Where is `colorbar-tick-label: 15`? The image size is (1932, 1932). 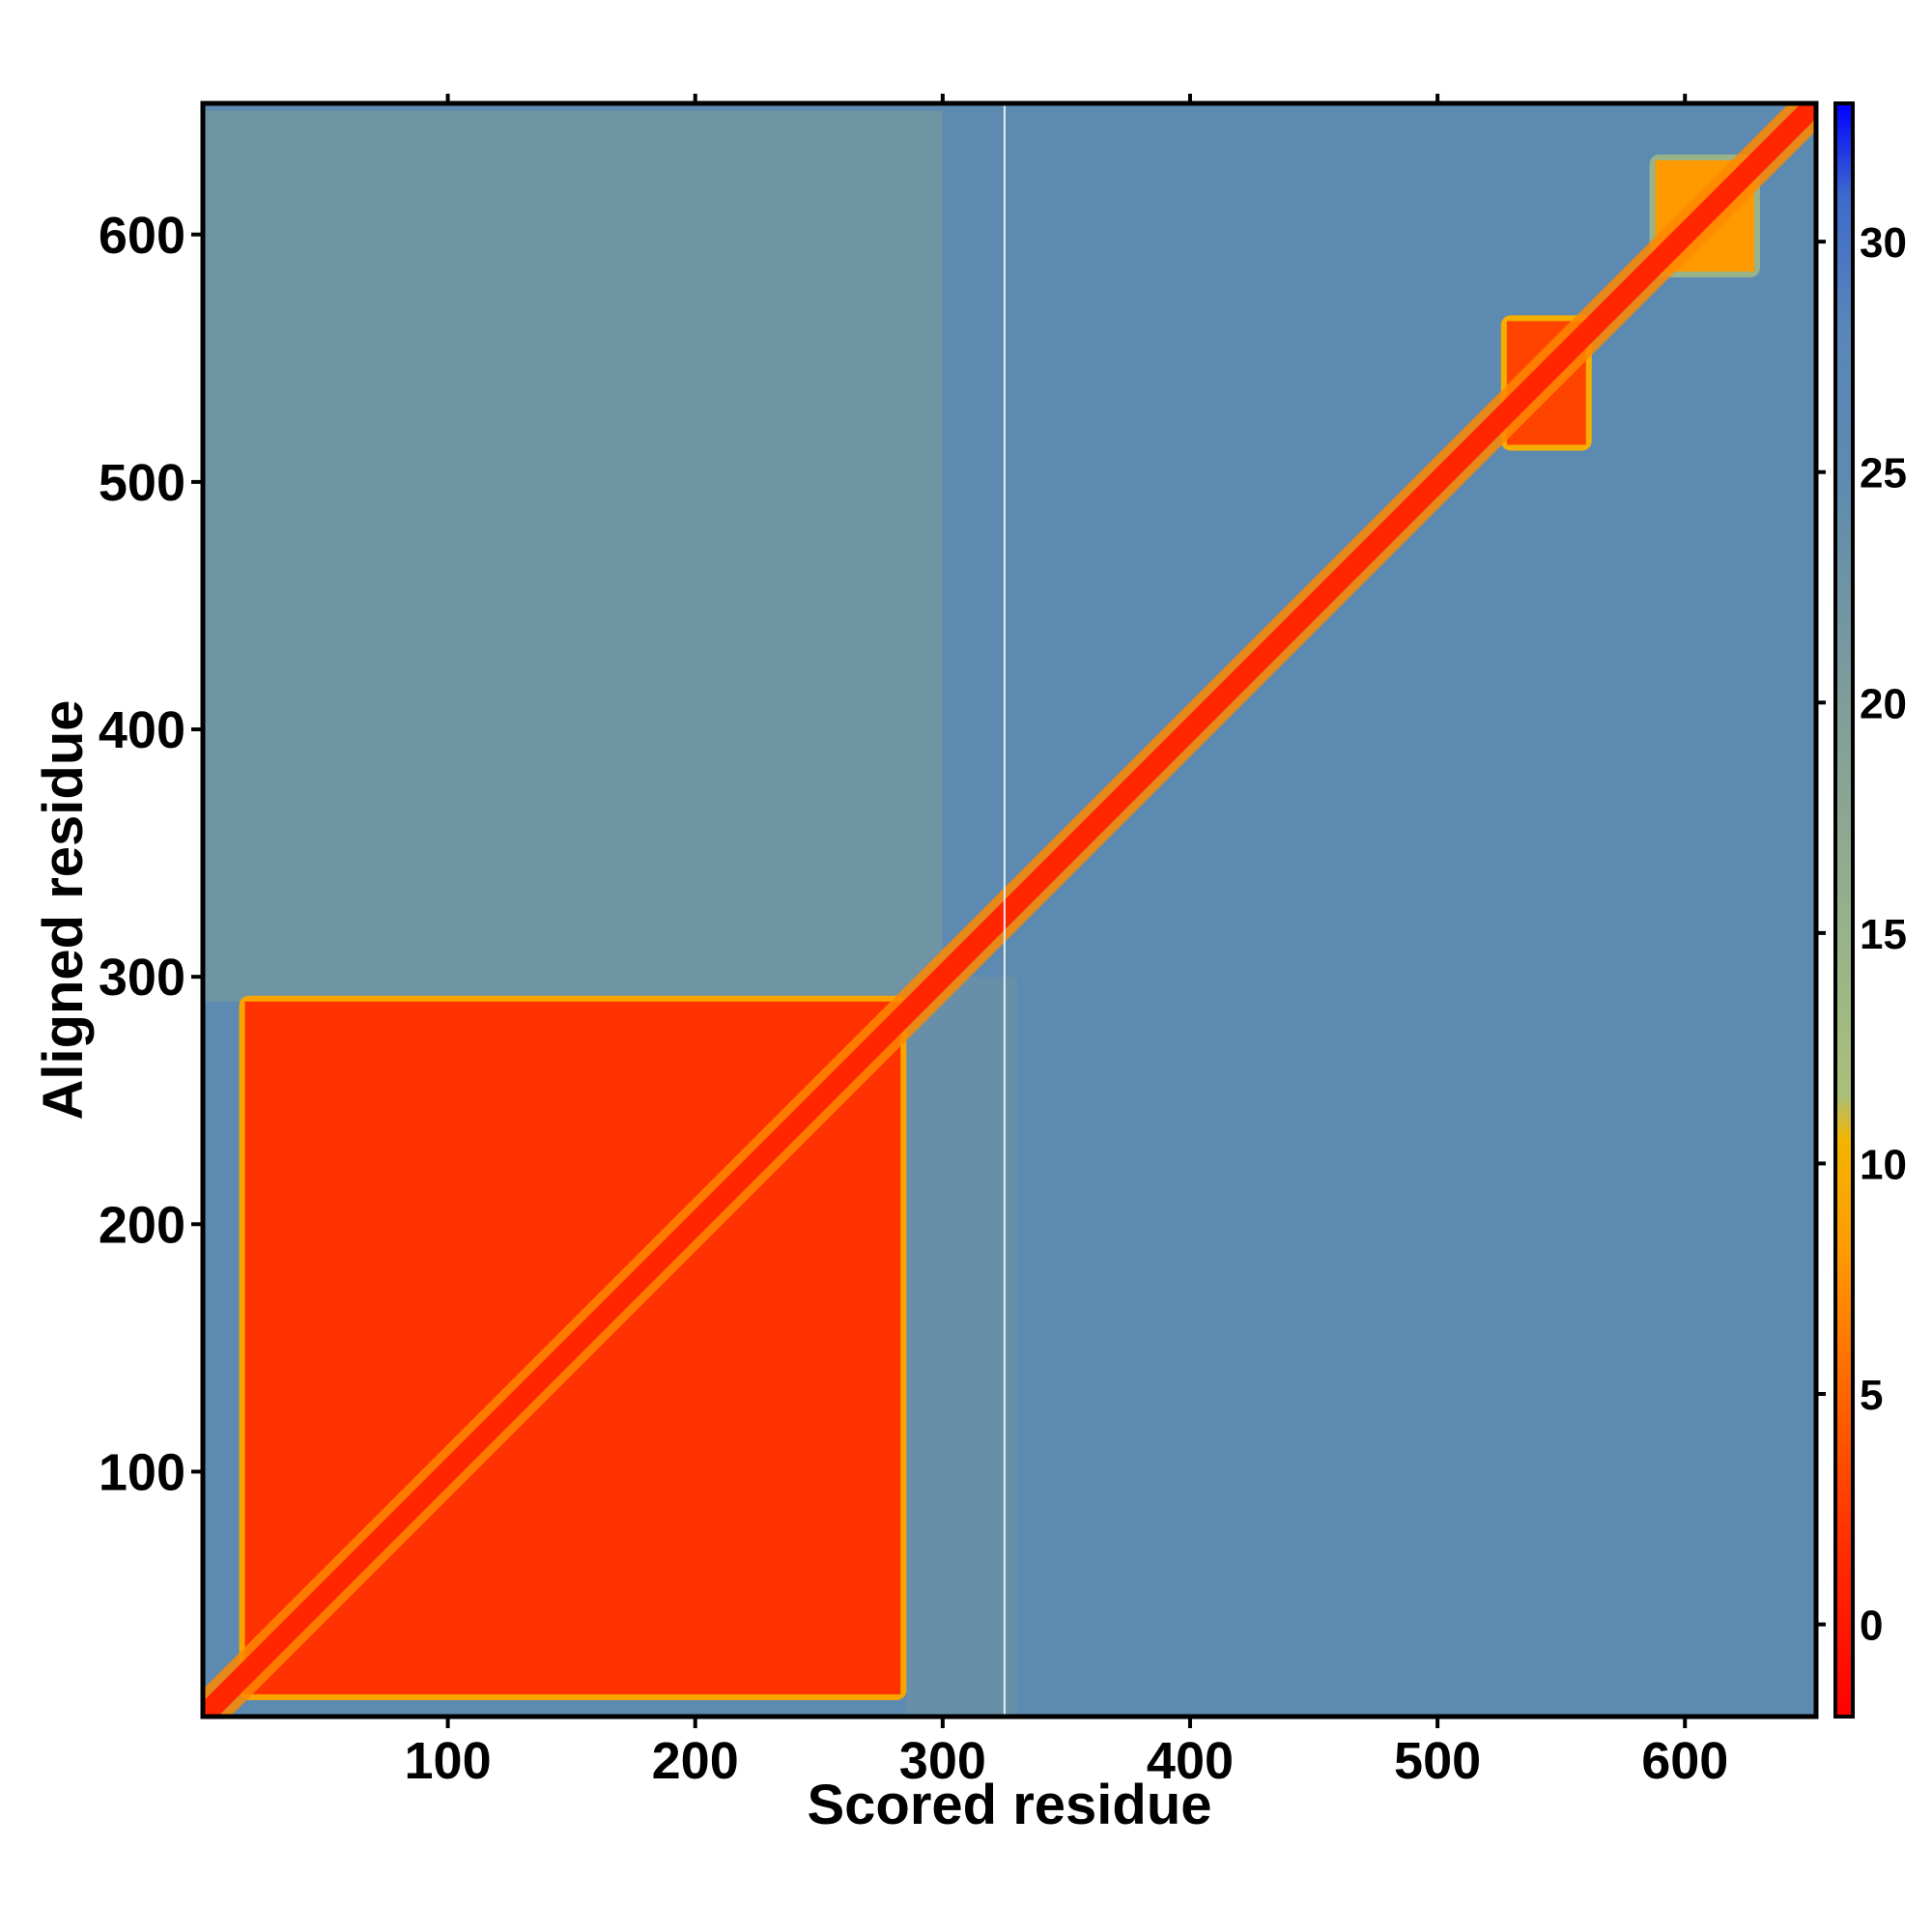
colorbar-tick-label: 15 is located at coordinates (1883, 934).